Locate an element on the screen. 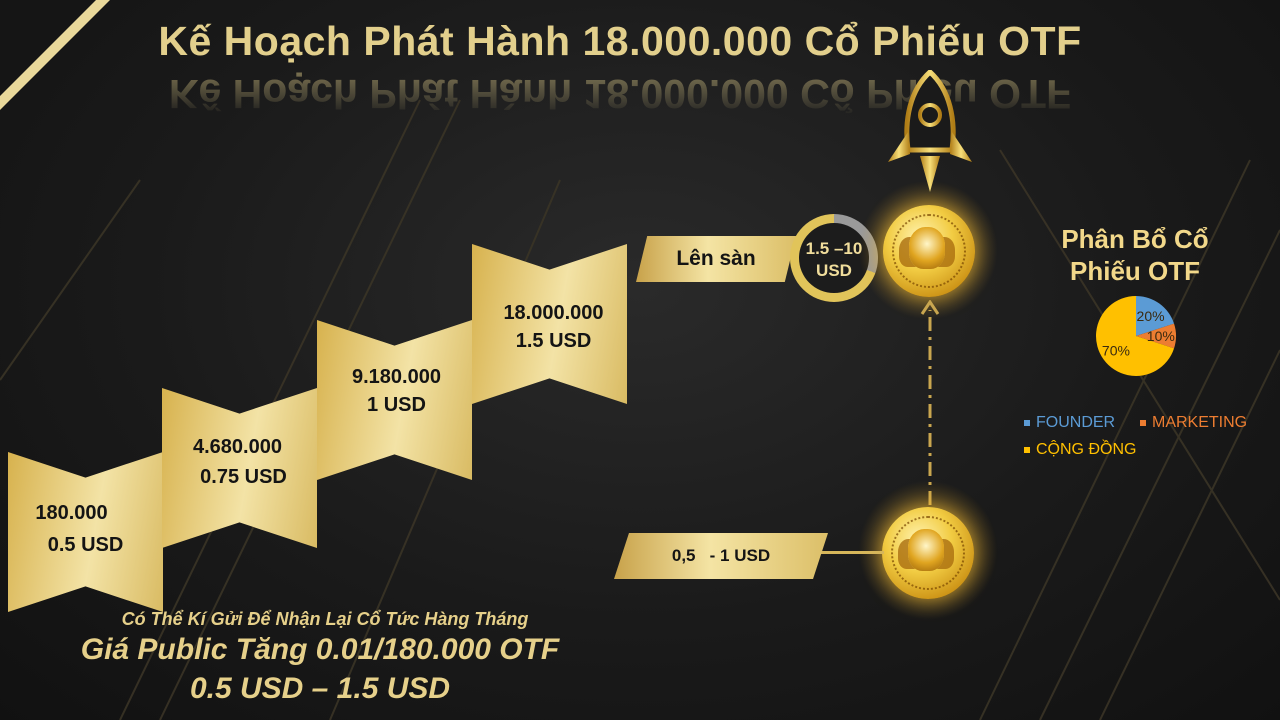 The width and height of the screenshot is (1280, 720). step-3-shares: 9.180.000 is located at coordinates (396, 377).